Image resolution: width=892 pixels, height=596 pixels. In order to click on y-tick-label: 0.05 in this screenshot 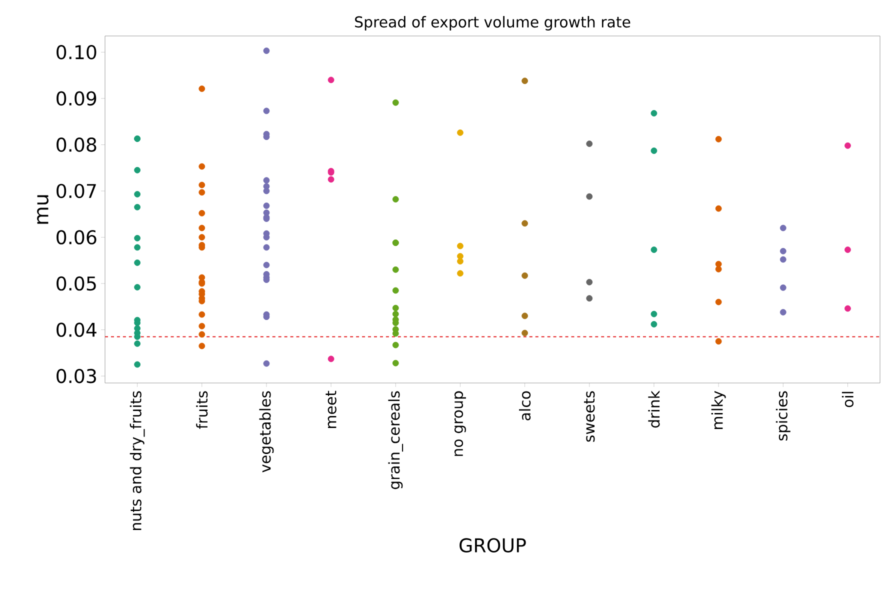, I will do `click(76, 283)`.